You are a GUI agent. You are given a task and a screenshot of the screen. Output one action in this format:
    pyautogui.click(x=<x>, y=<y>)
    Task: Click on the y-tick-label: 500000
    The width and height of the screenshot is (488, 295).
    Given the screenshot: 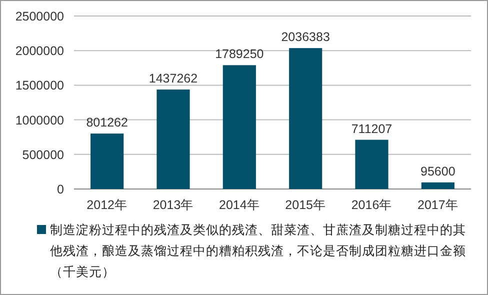 What is the action you would take?
    pyautogui.click(x=43, y=155)
    